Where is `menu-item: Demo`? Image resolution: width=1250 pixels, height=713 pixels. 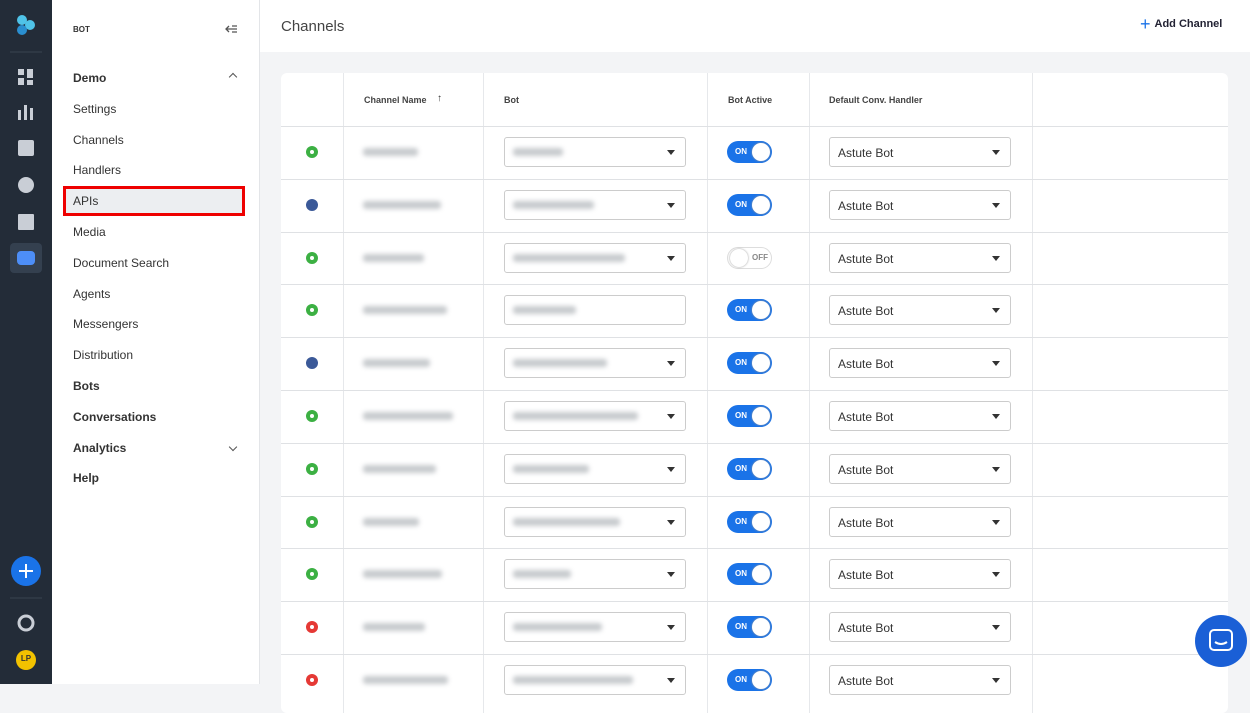 menu-item: Demo is located at coordinates (90, 78).